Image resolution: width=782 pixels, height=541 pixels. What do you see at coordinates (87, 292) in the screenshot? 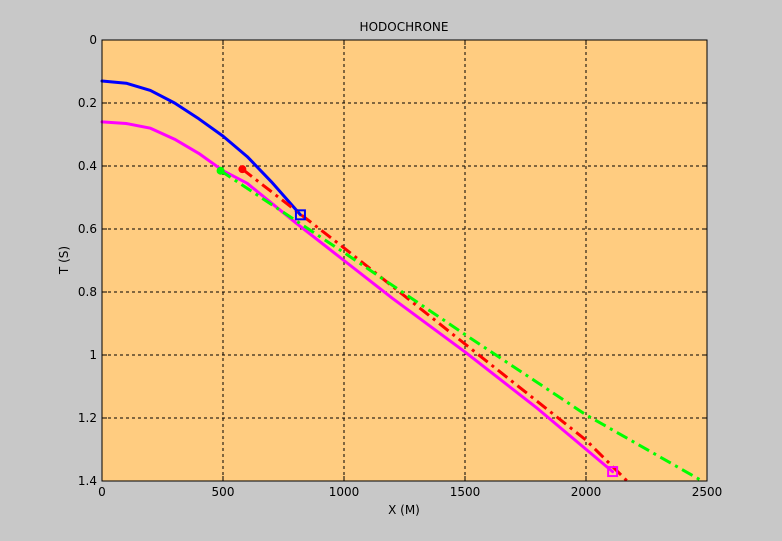
I see `y-tick-label: 0.8` at bounding box center [87, 292].